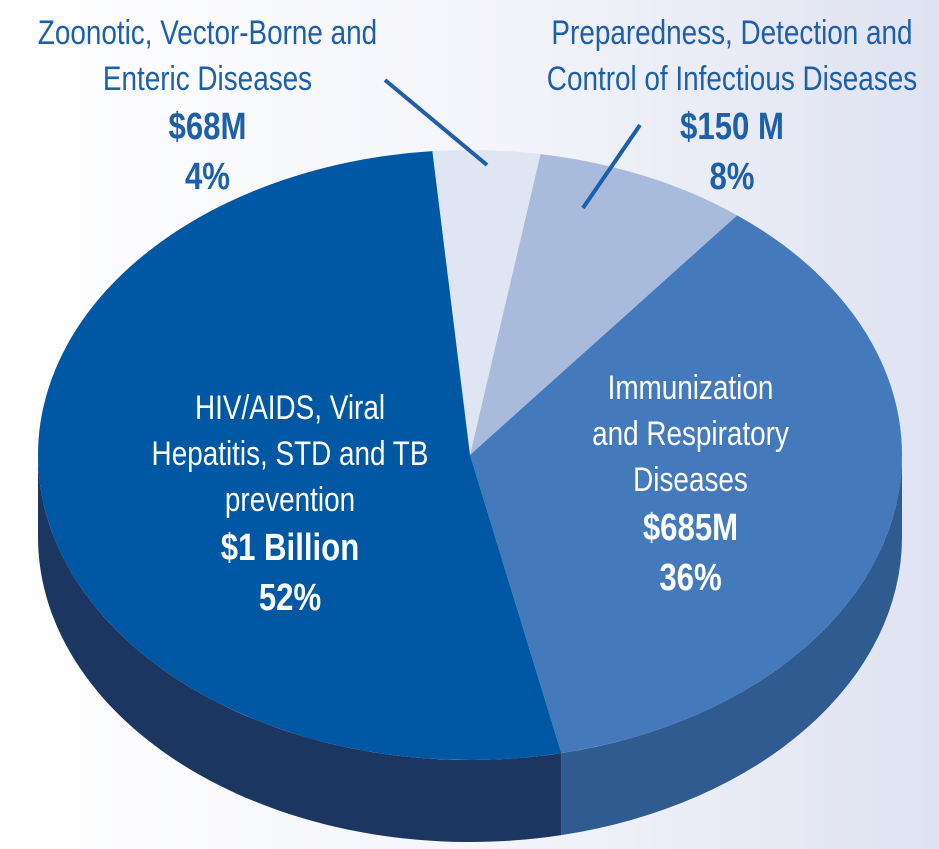  What do you see at coordinates (290, 598) in the screenshot?
I see `value-label: 52%` at bounding box center [290, 598].